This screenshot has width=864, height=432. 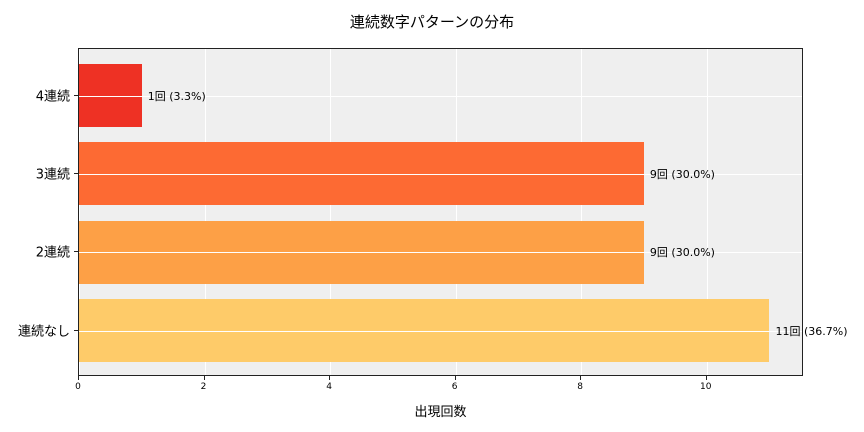 What do you see at coordinates (440, 412) in the screenshot?
I see `x-axis-label: 出現回数` at bounding box center [440, 412].